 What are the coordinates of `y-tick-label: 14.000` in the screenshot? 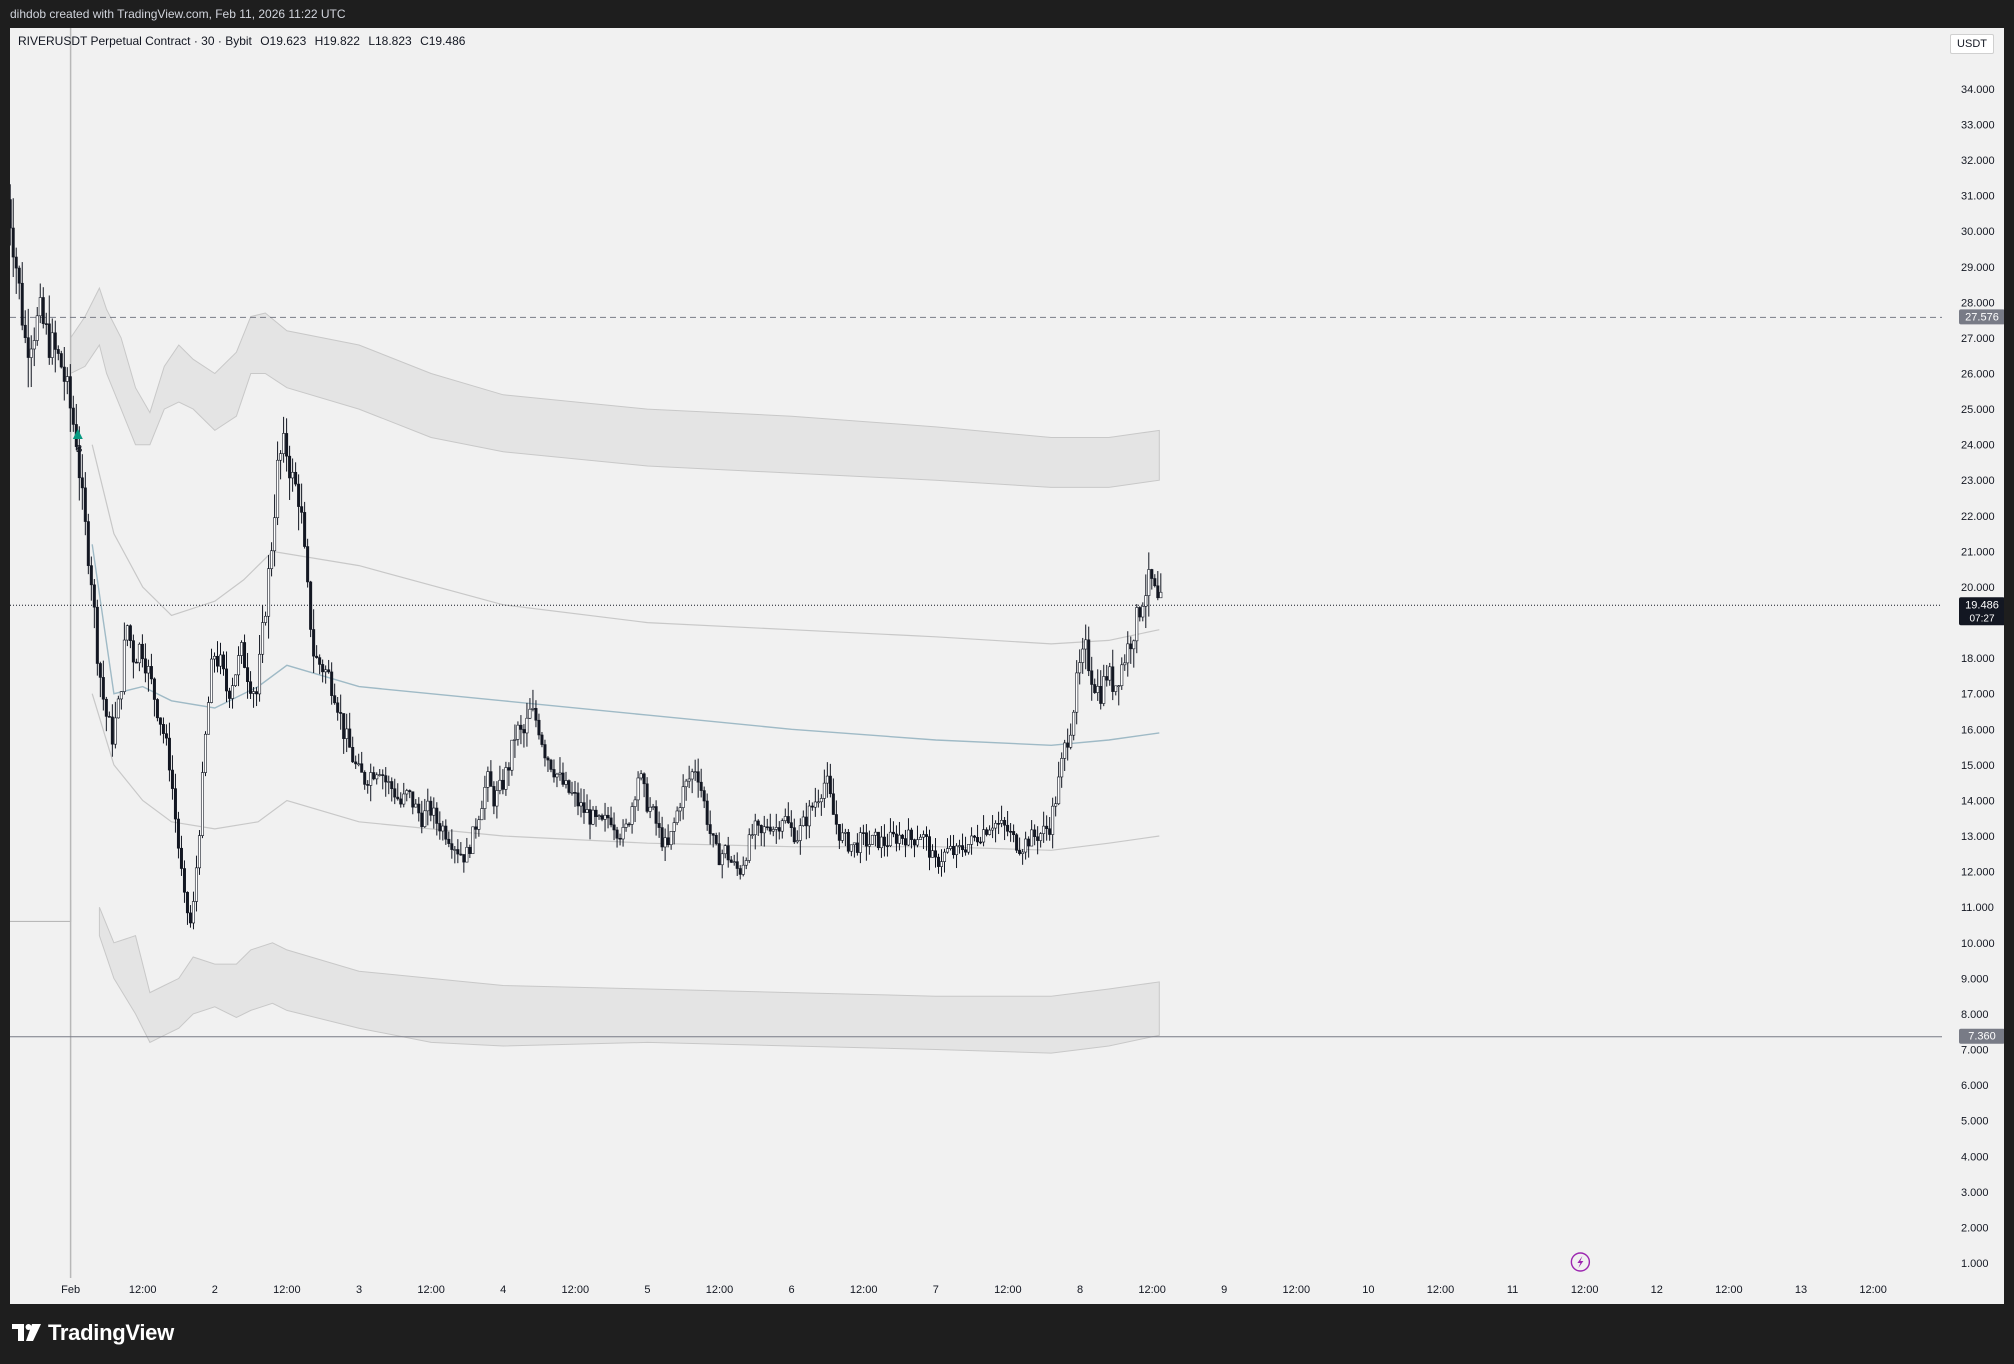 It's located at (1978, 801).